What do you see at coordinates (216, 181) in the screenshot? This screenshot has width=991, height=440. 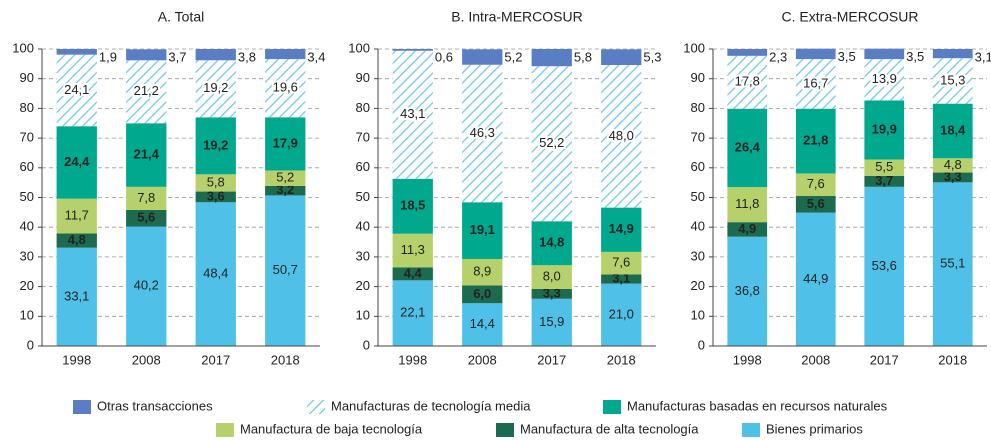 I see `data-label: 5,8` at bounding box center [216, 181].